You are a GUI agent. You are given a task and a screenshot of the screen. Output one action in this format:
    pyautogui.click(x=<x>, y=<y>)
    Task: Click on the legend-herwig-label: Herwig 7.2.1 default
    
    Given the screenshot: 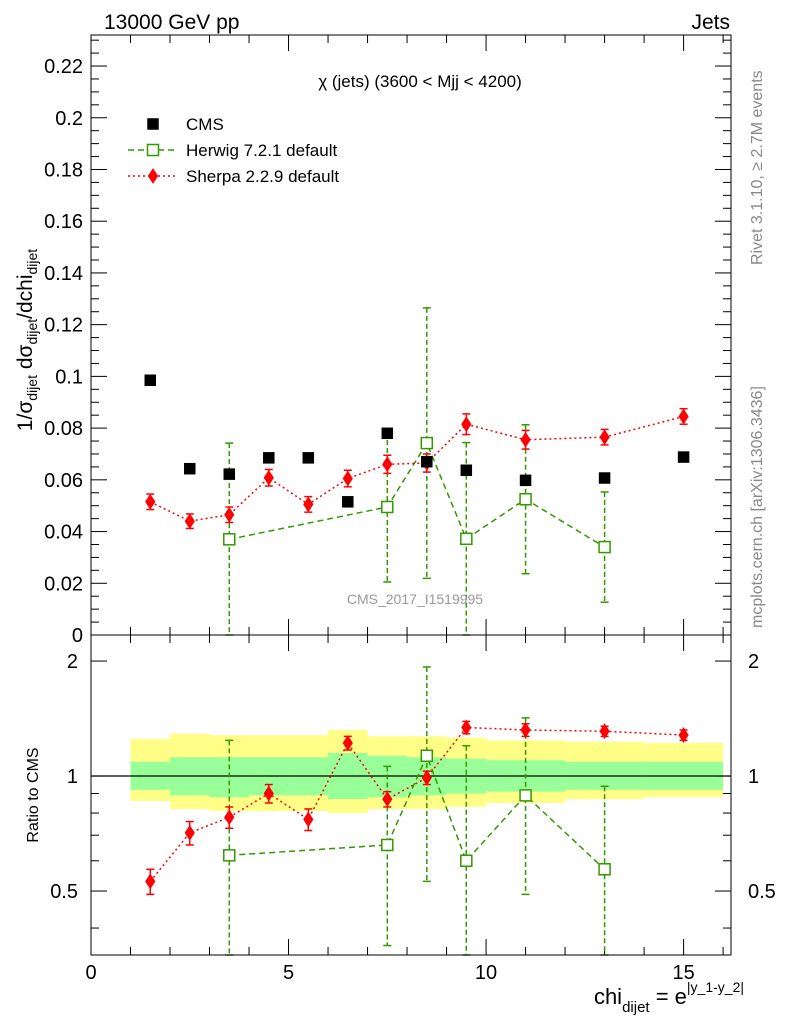 What is the action you would take?
    pyautogui.click(x=261, y=150)
    